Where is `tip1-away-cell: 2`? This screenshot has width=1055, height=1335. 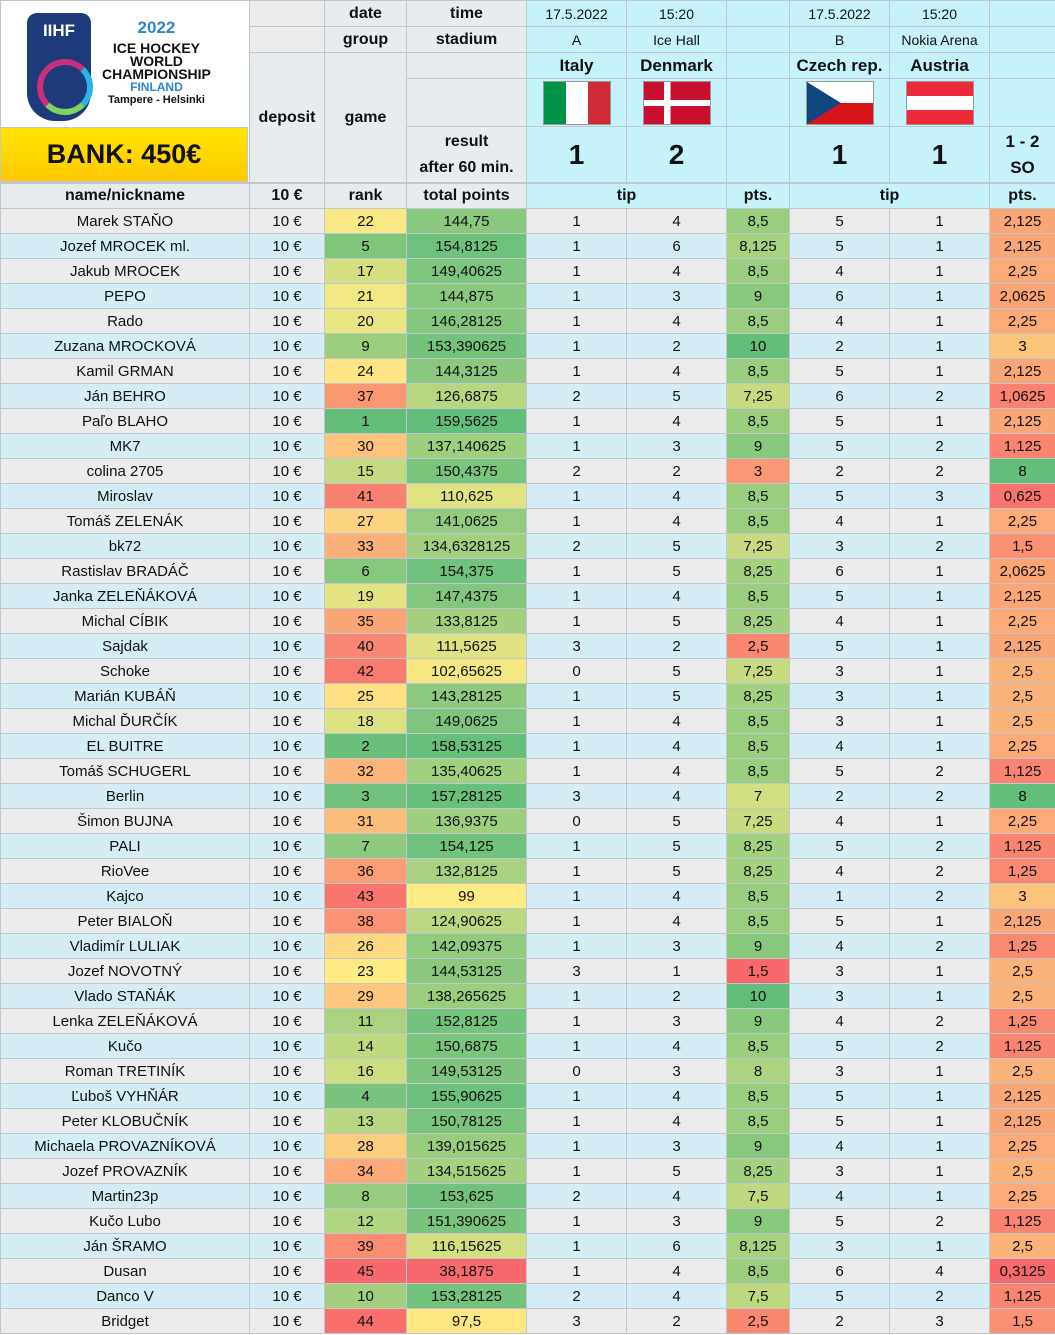 tip1-away-cell: 2 is located at coordinates (676, 471).